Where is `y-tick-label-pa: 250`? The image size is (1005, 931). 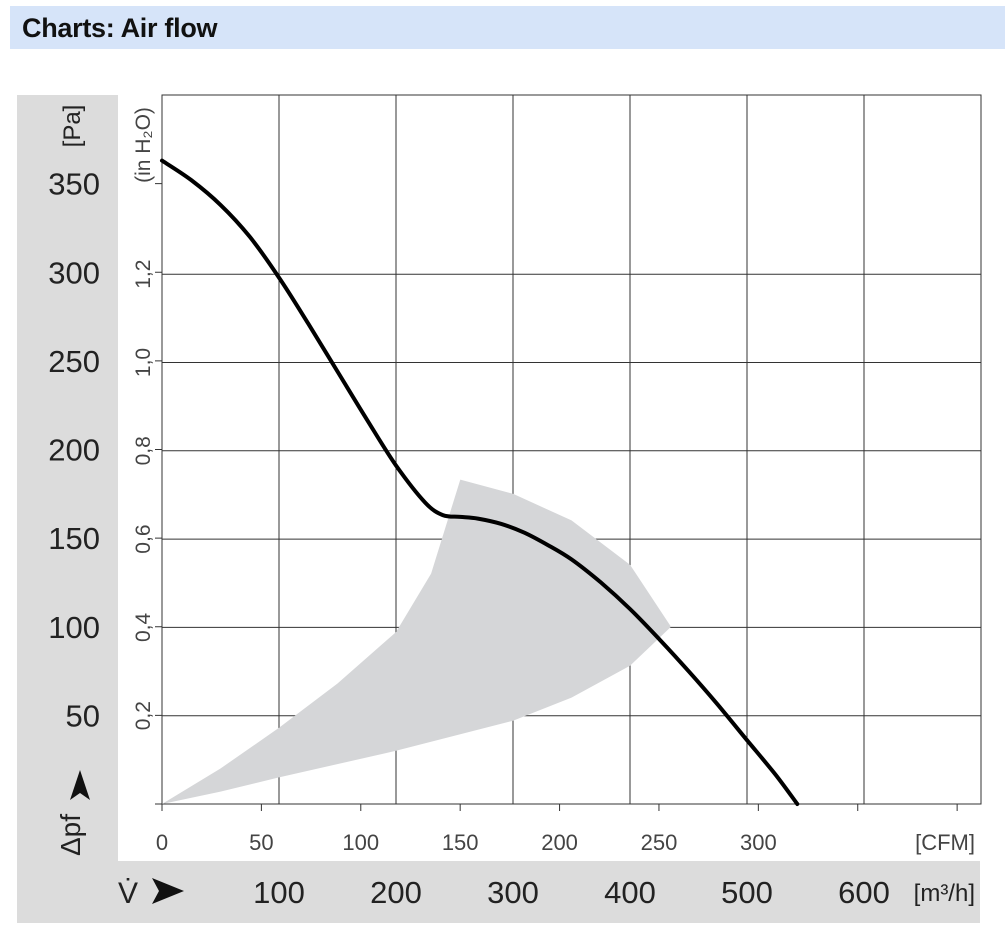 y-tick-label-pa: 250 is located at coordinates (74, 361).